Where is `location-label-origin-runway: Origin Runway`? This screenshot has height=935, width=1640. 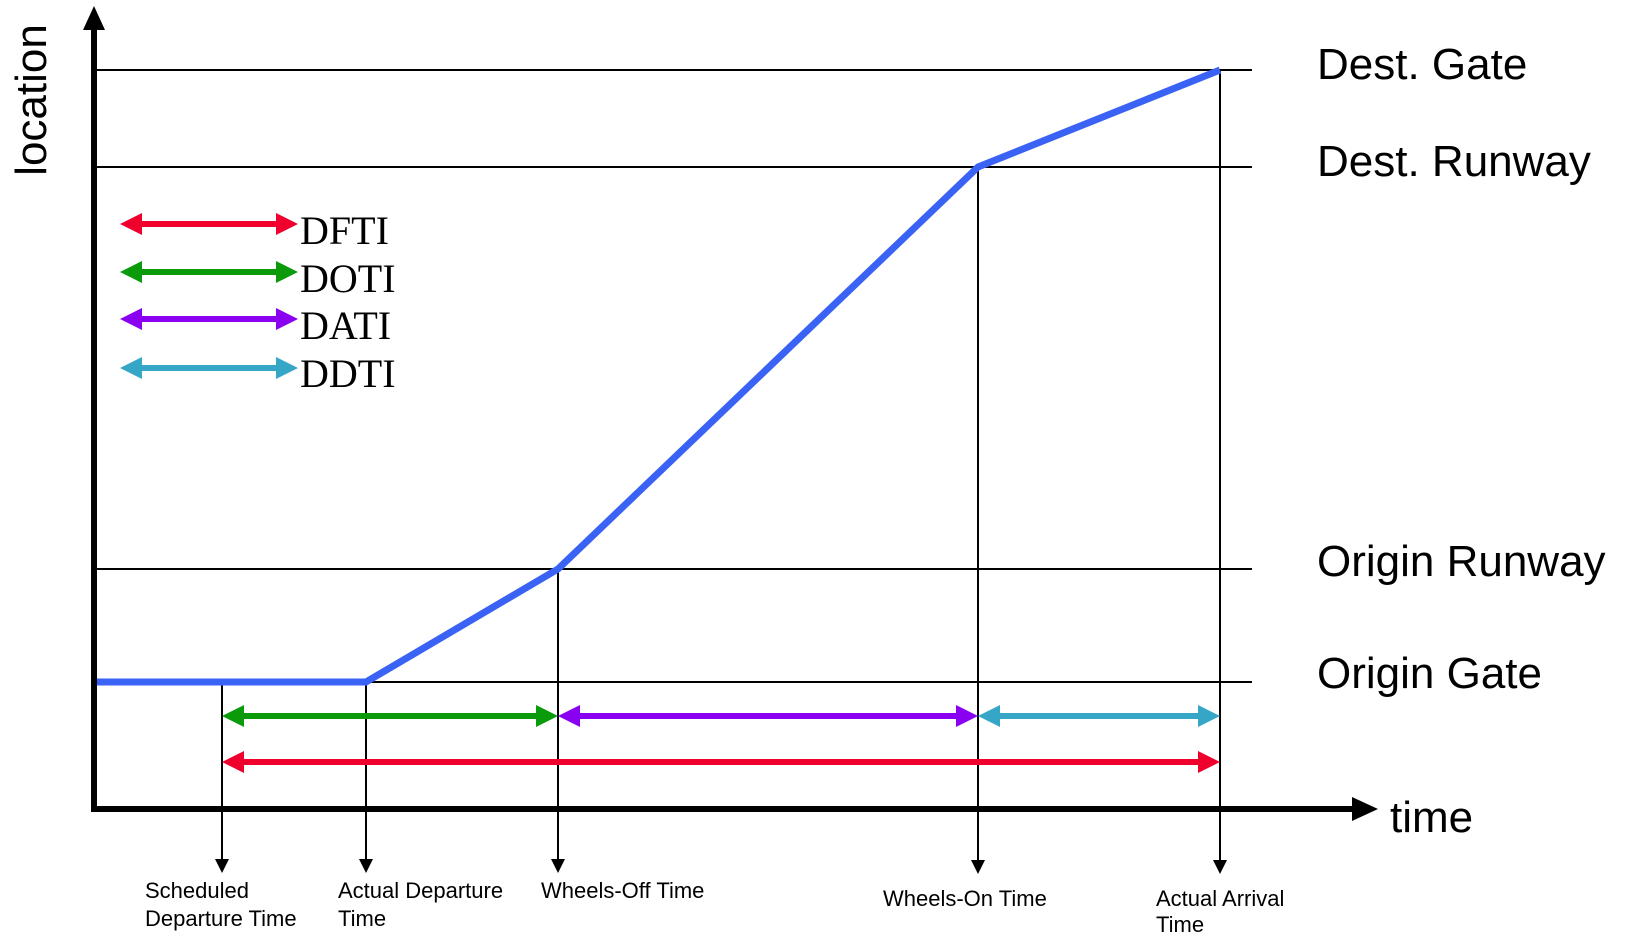
location-label-origin-runway: Origin Runway is located at coordinates (1461, 561).